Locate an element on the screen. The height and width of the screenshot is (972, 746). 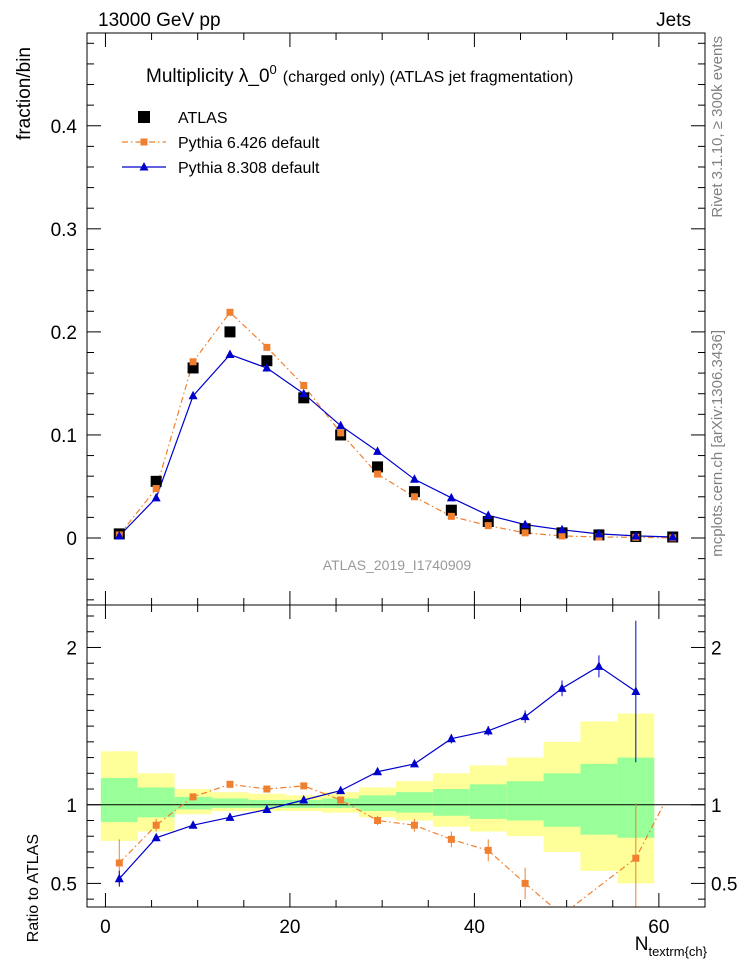
main-ytick-label: 0 is located at coordinates (71, 539).